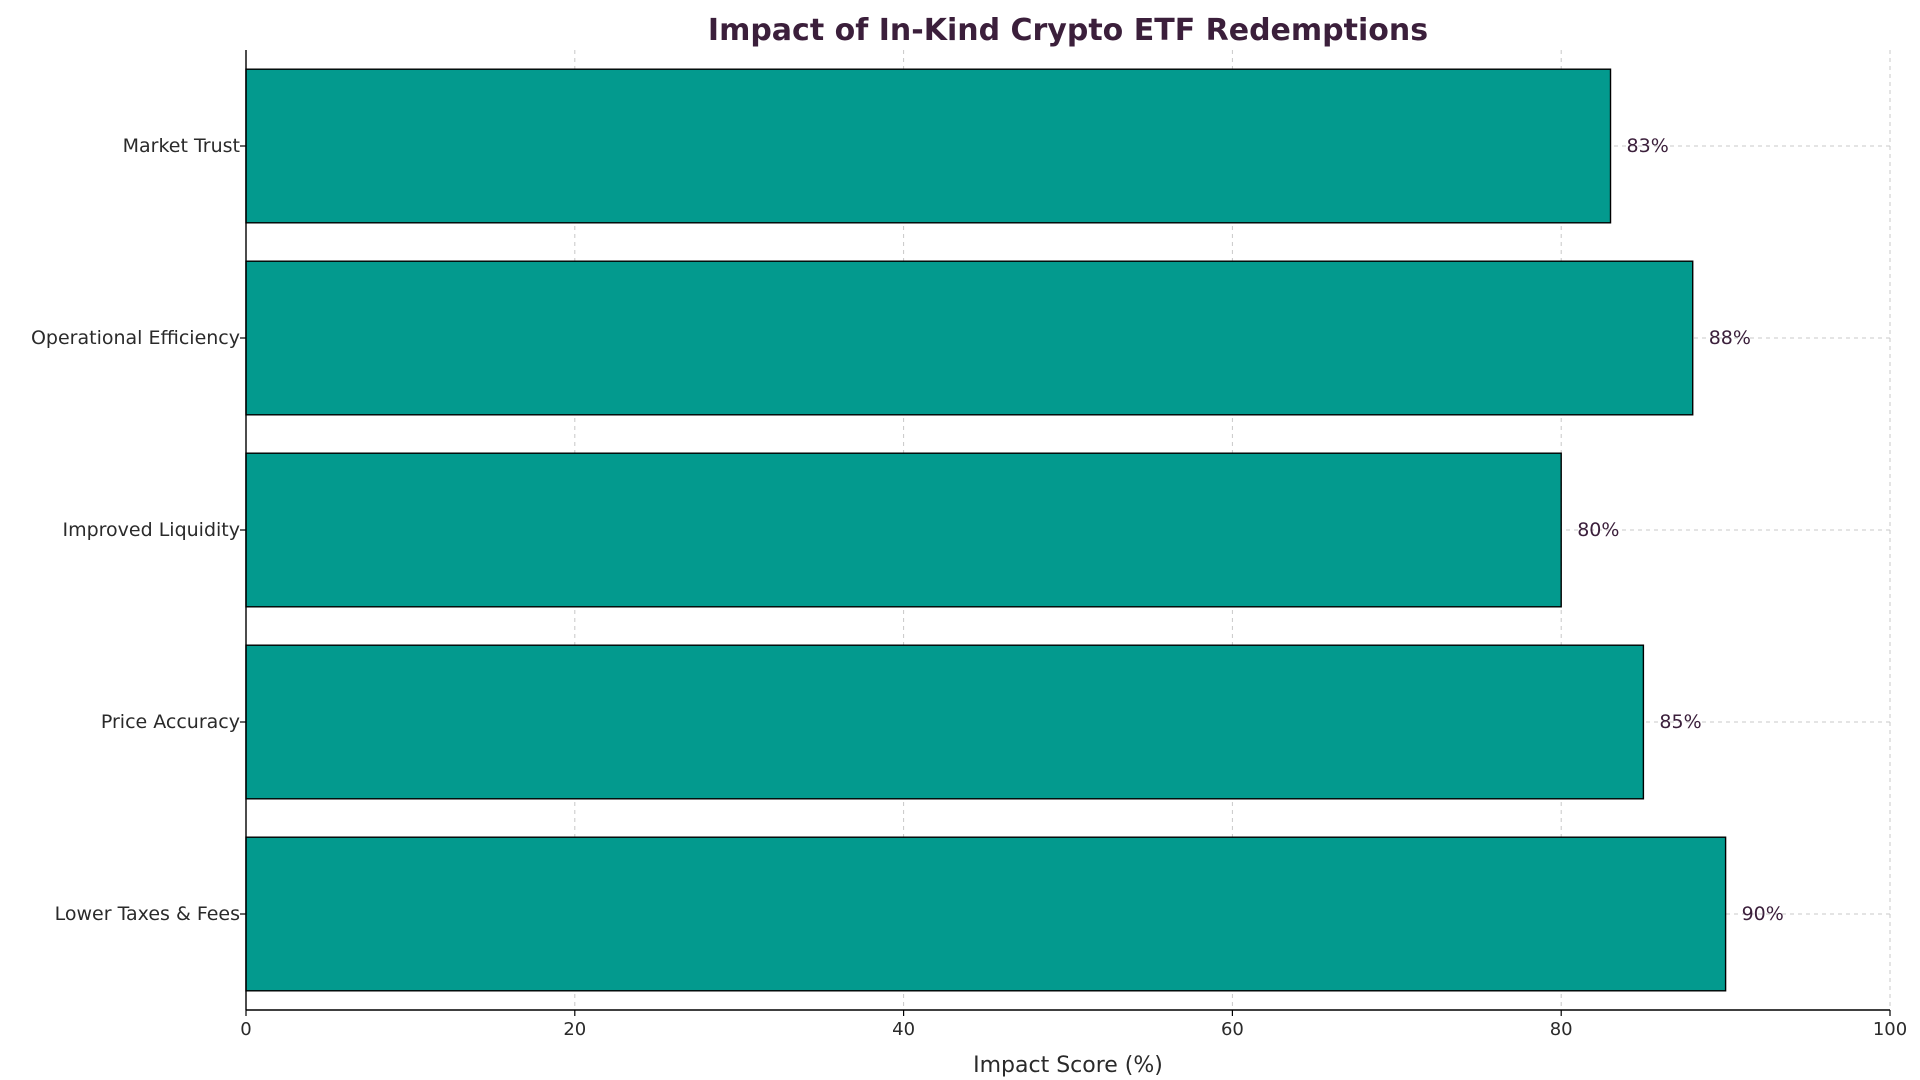  I want to click on x-tick-label: 100, so click(1890, 1029).